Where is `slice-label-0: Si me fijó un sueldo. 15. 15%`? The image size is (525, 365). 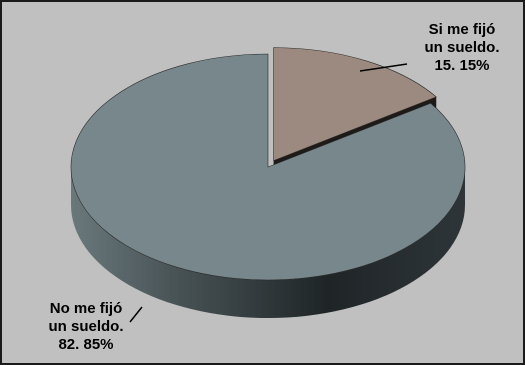
slice-label-0: Si me fijó un sueldo. 15. 15% is located at coordinates (462, 47).